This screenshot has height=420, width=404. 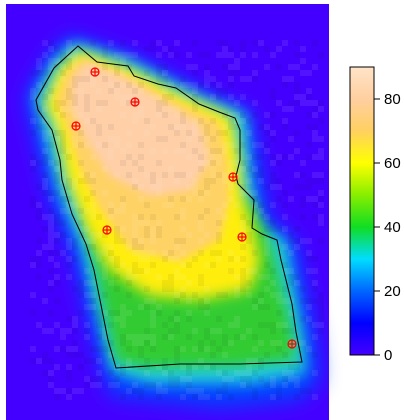 What do you see at coordinates (388, 355) in the screenshot?
I see `colorbar-tick-label: 0` at bounding box center [388, 355].